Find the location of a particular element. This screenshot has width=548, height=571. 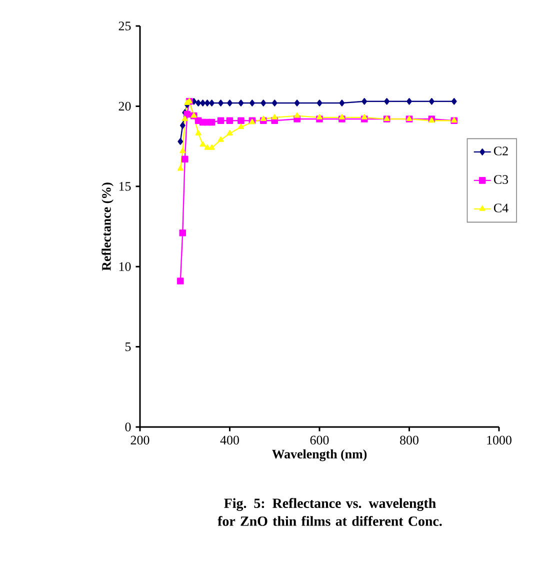

x-tick-label: 1000 is located at coordinates (499, 440).